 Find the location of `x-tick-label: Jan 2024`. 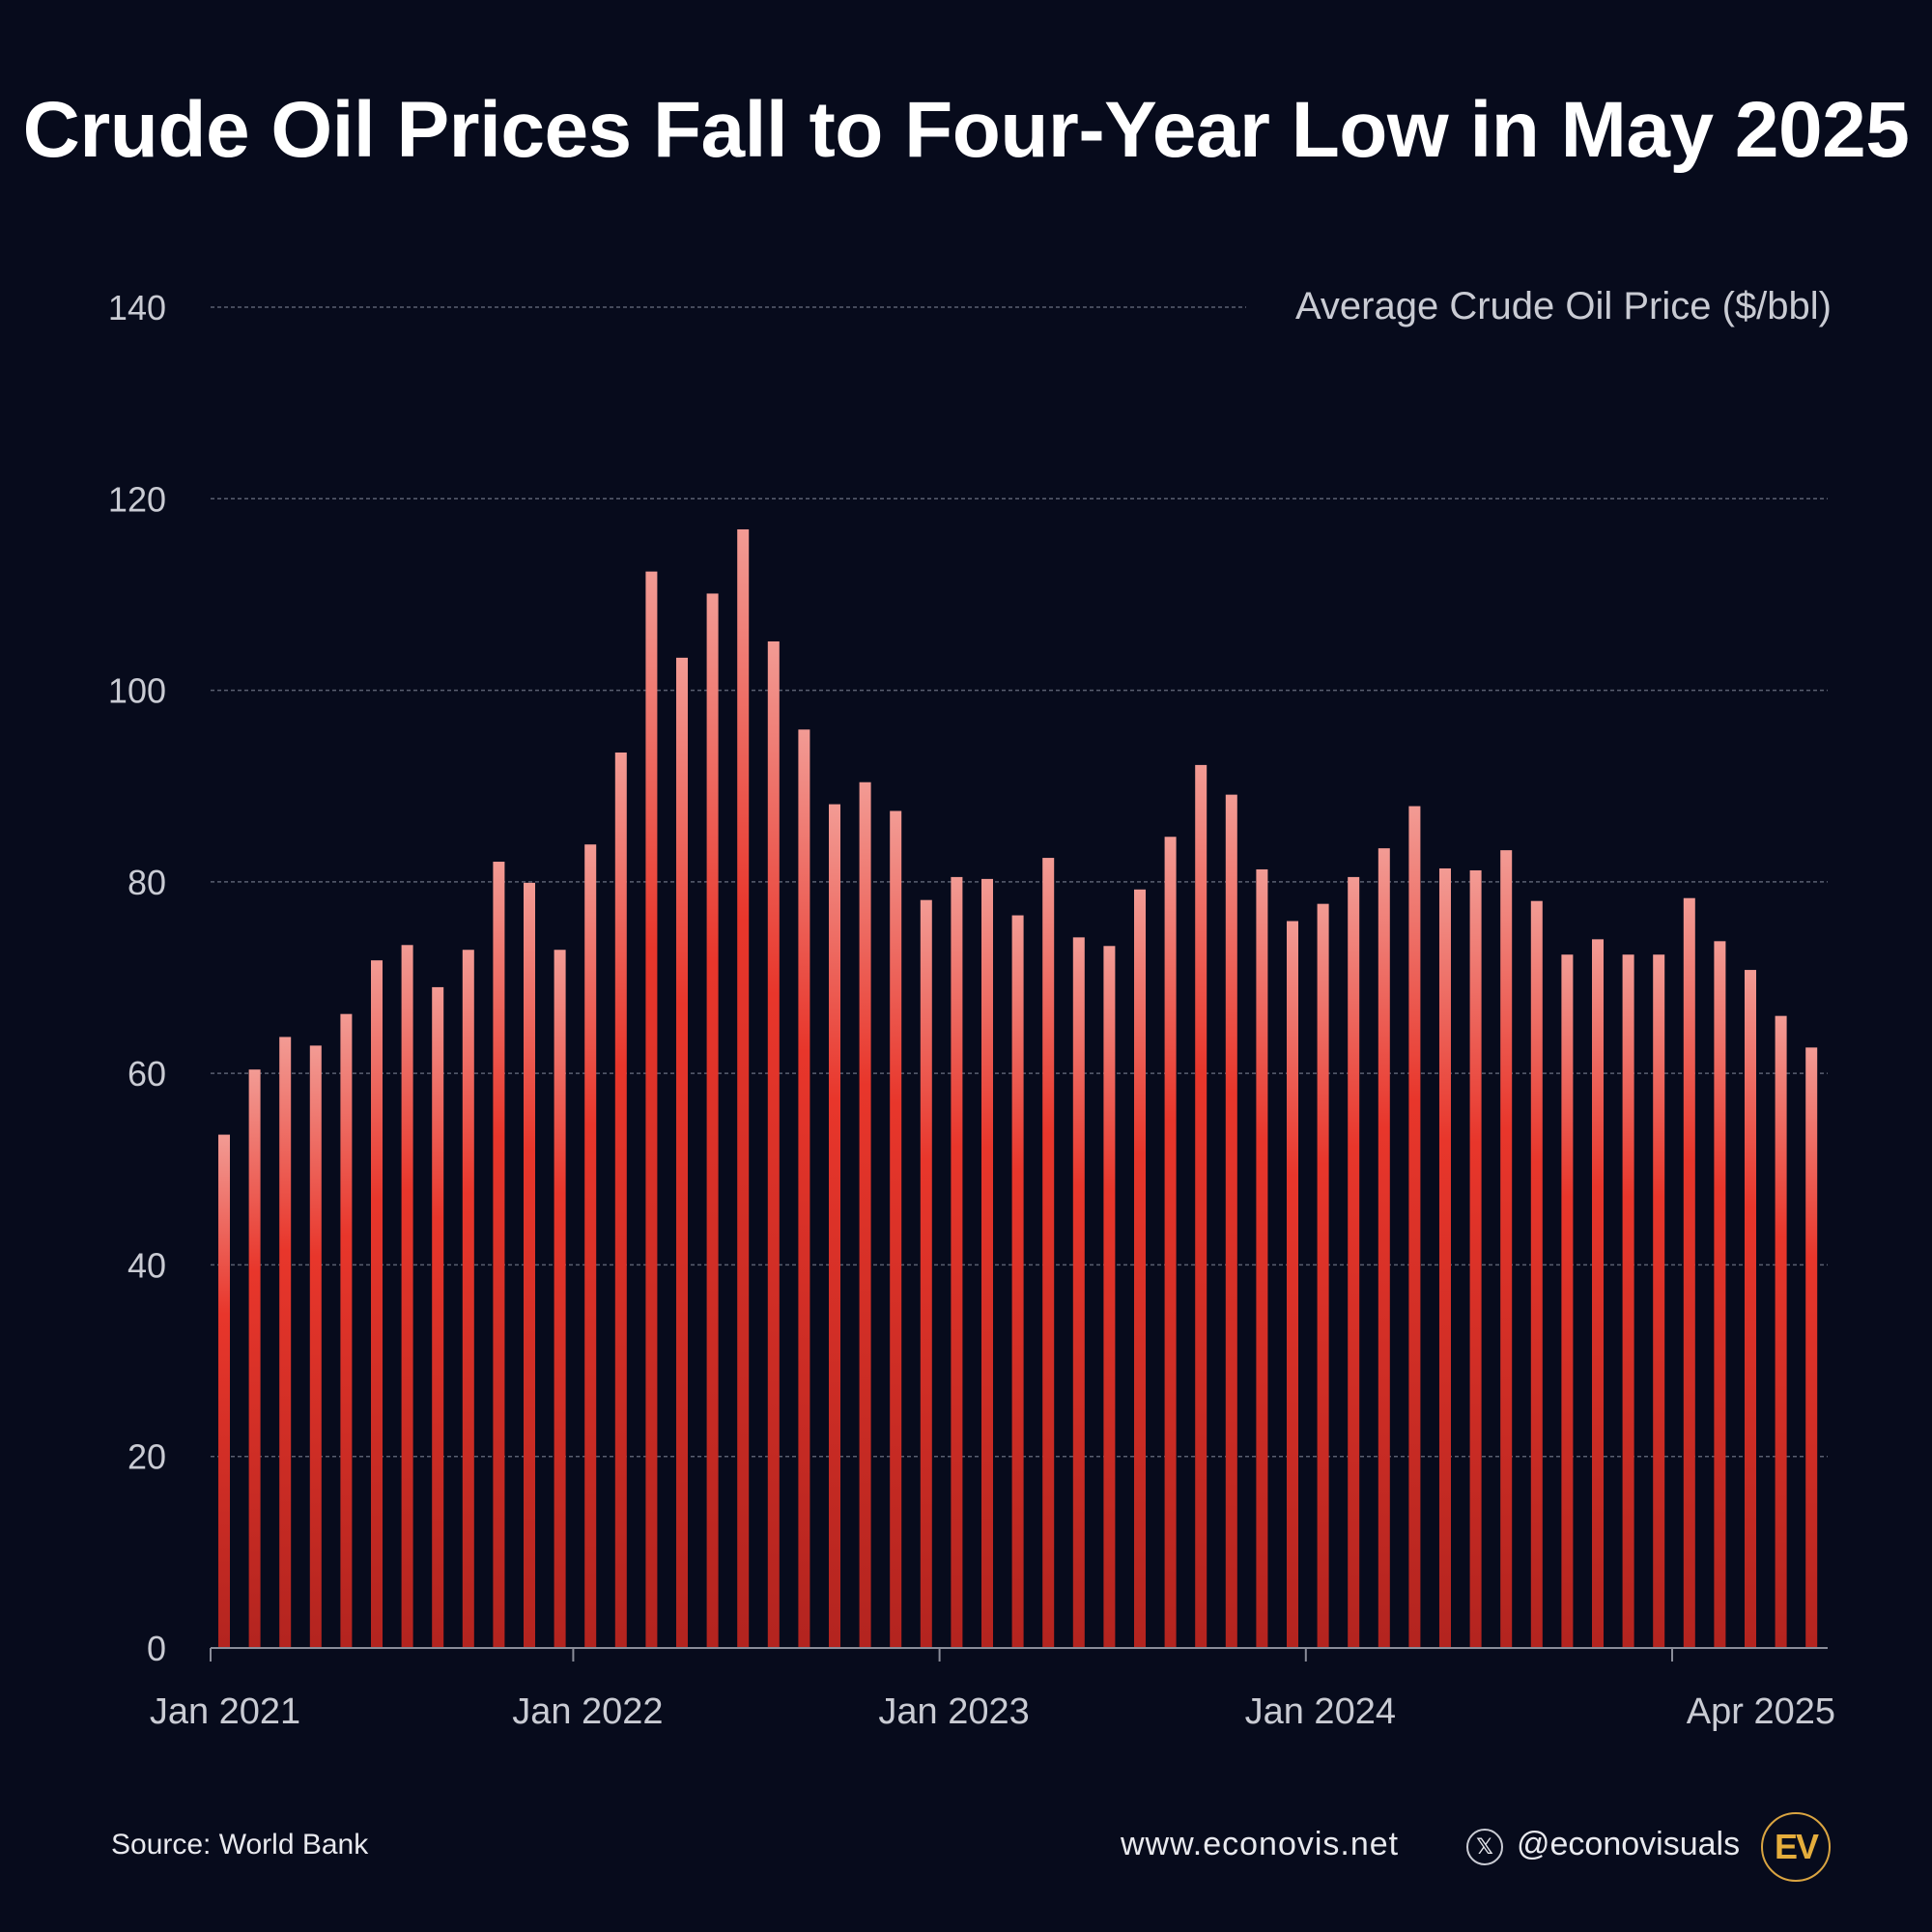

x-tick-label: Jan 2024 is located at coordinates (1320, 1711).